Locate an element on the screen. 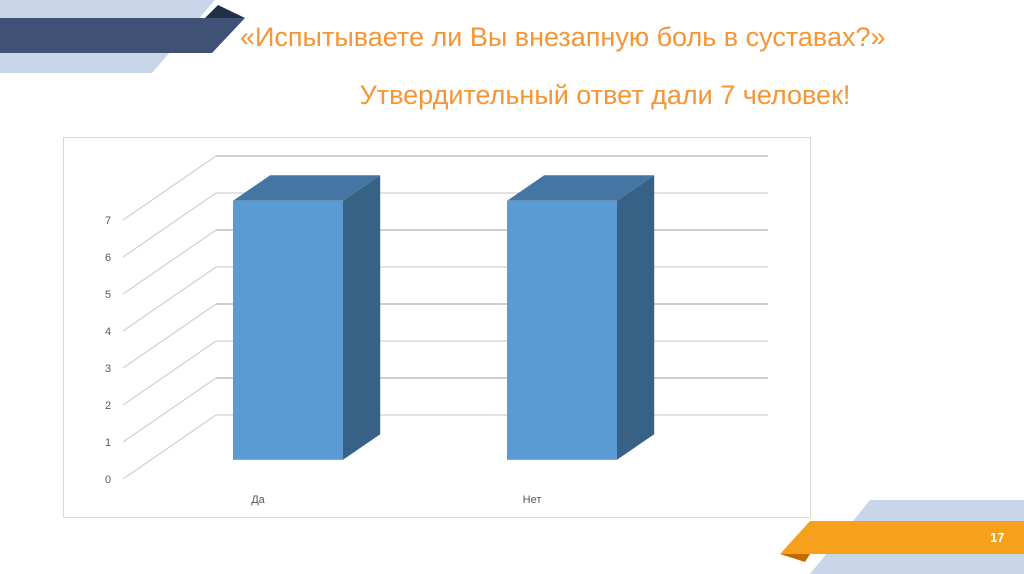 This screenshot has width=1024, height=574. y-tick-label: 5 is located at coordinates (108, 295).